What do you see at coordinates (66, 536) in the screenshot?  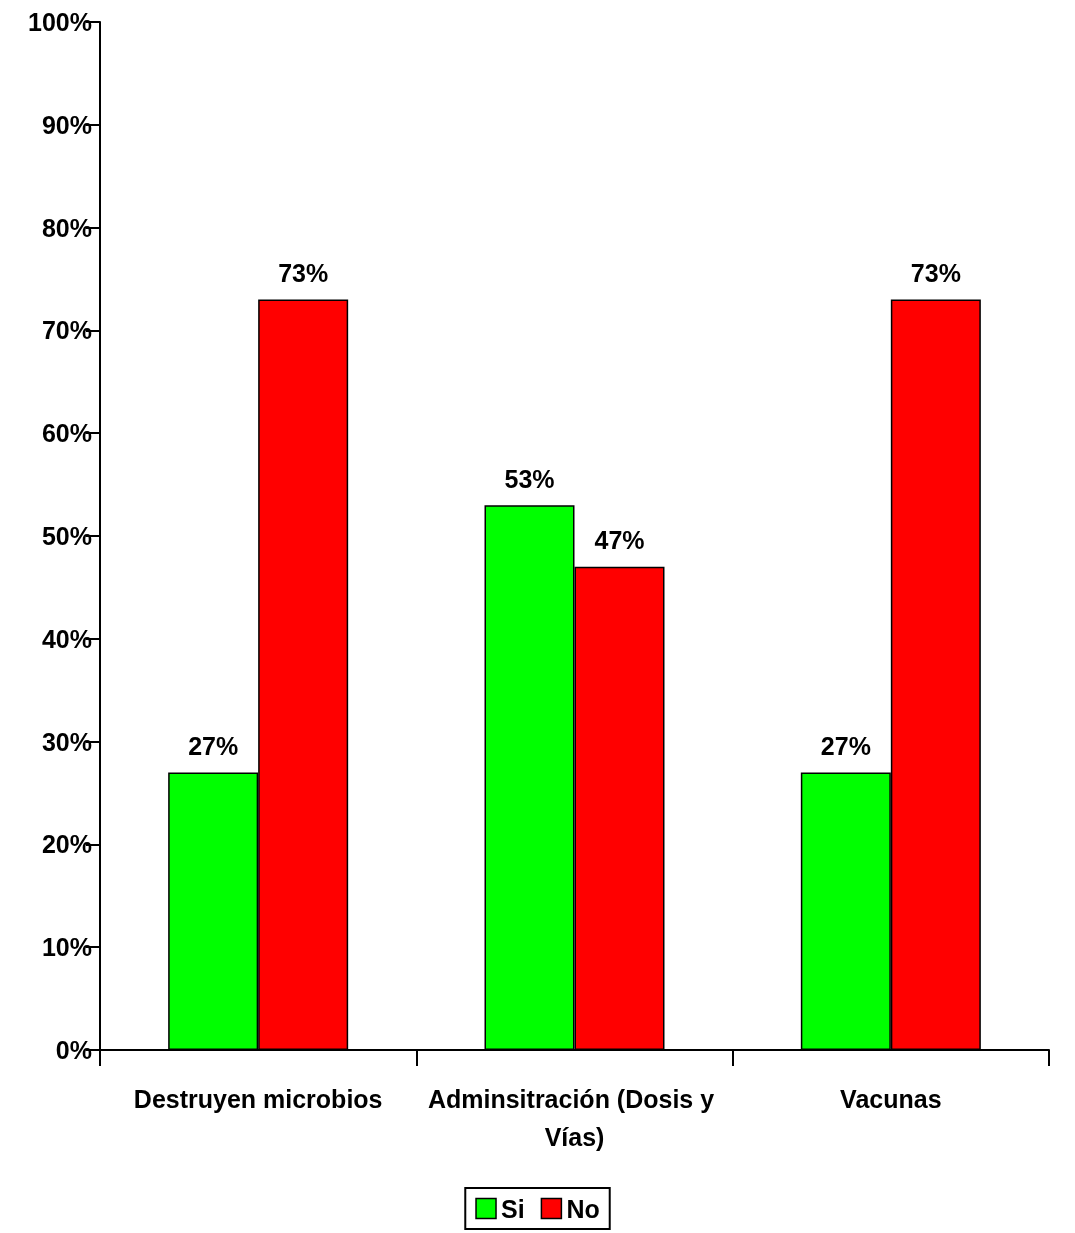 I see `y-tick-label: 50%` at bounding box center [66, 536].